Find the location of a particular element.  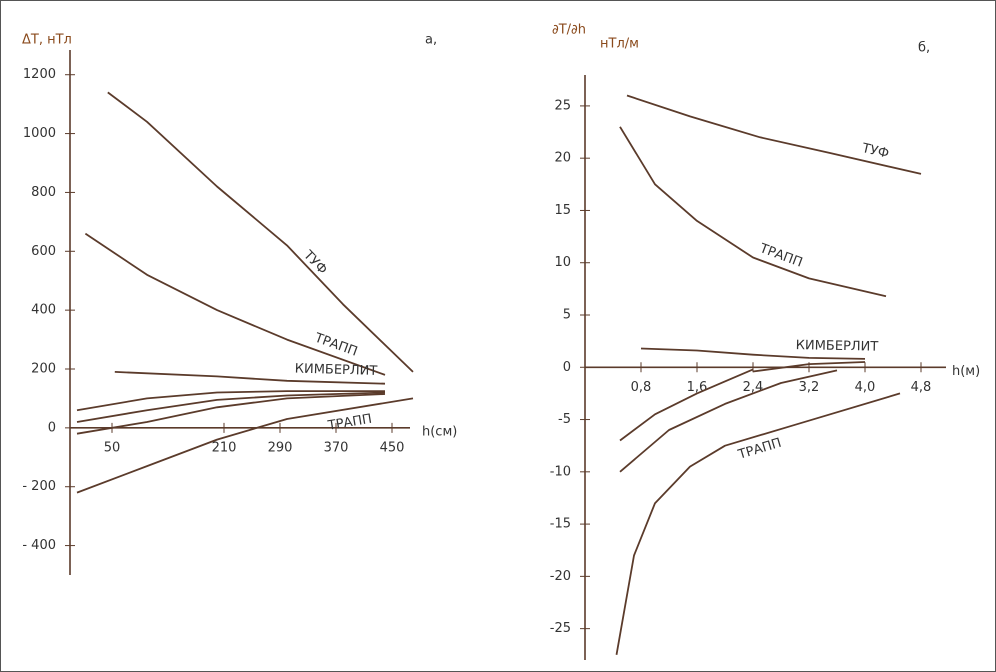

y-tick-label: -20 is located at coordinates (560, 576).